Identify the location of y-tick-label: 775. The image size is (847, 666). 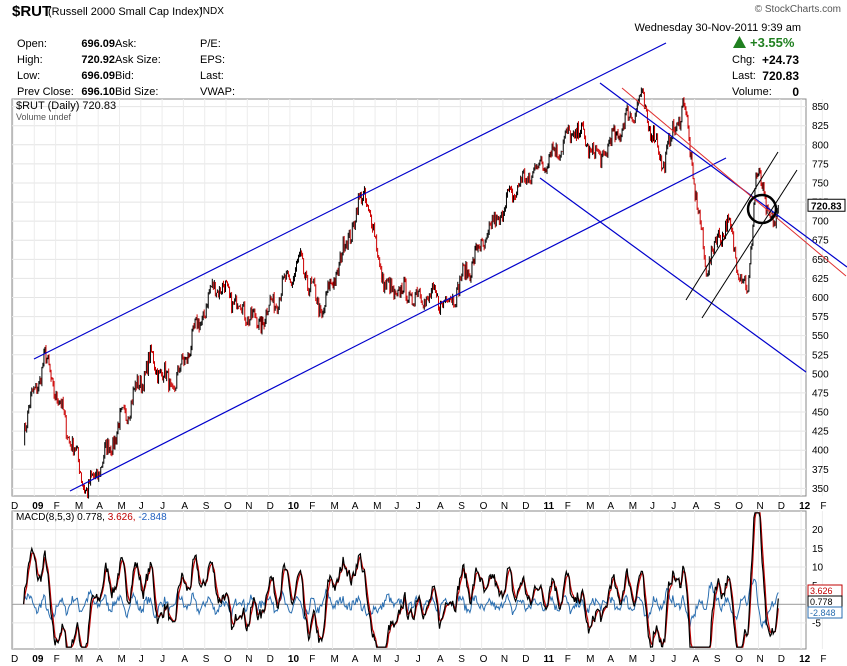
(820, 164).